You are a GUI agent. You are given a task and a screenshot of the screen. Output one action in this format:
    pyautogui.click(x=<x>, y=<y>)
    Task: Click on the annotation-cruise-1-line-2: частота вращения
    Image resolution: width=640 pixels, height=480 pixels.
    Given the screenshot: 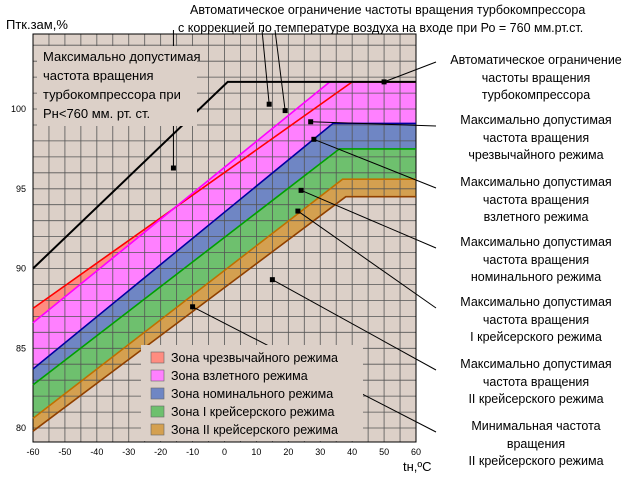 What is the action you would take?
    pyautogui.click(x=536, y=319)
    